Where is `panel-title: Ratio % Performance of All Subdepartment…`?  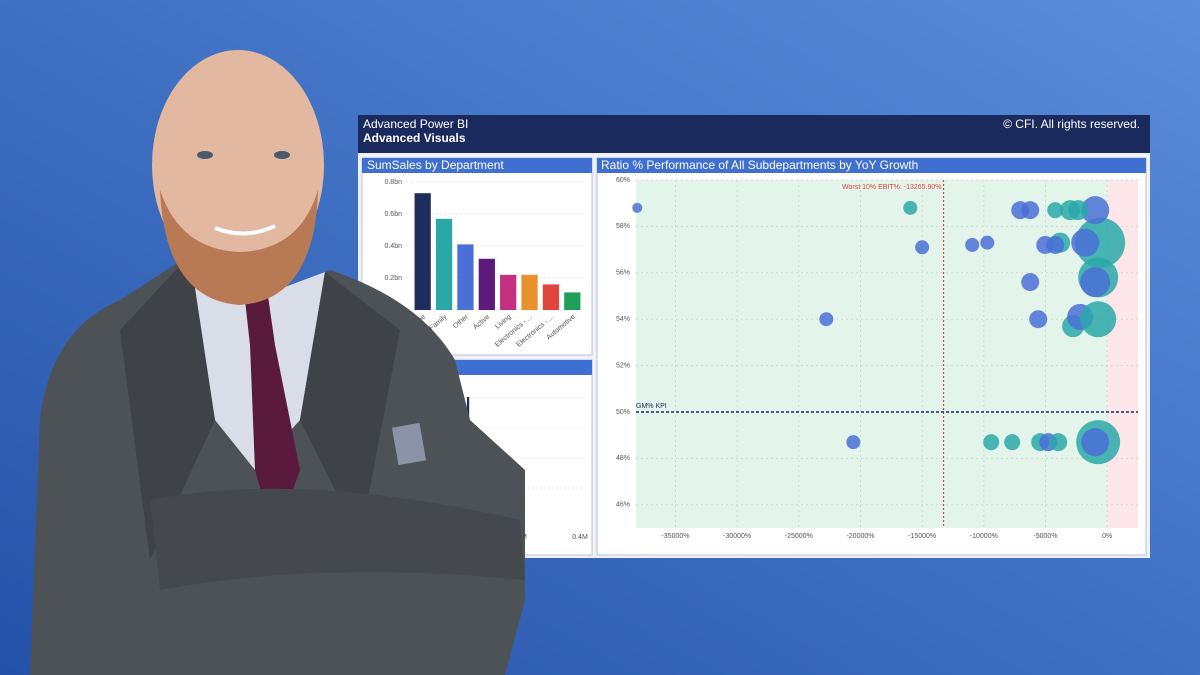 panel-title: Ratio % Performance of All Subdepartment… is located at coordinates (759, 165).